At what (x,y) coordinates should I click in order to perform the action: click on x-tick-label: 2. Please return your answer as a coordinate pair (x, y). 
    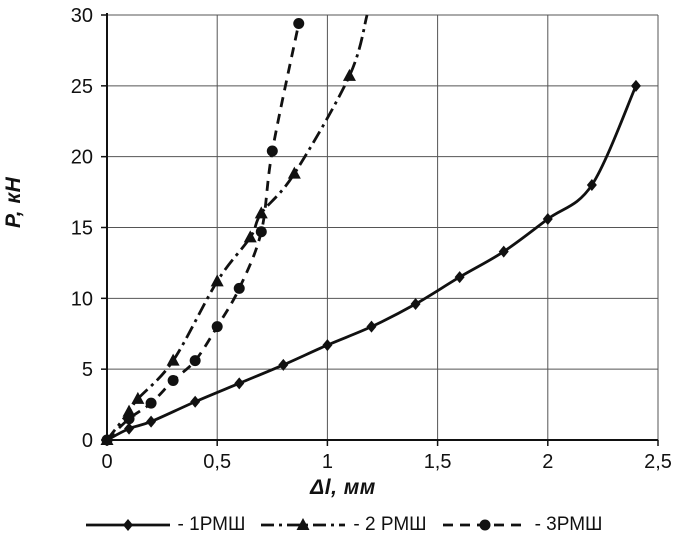
    Looking at the image, I should click on (547, 462).